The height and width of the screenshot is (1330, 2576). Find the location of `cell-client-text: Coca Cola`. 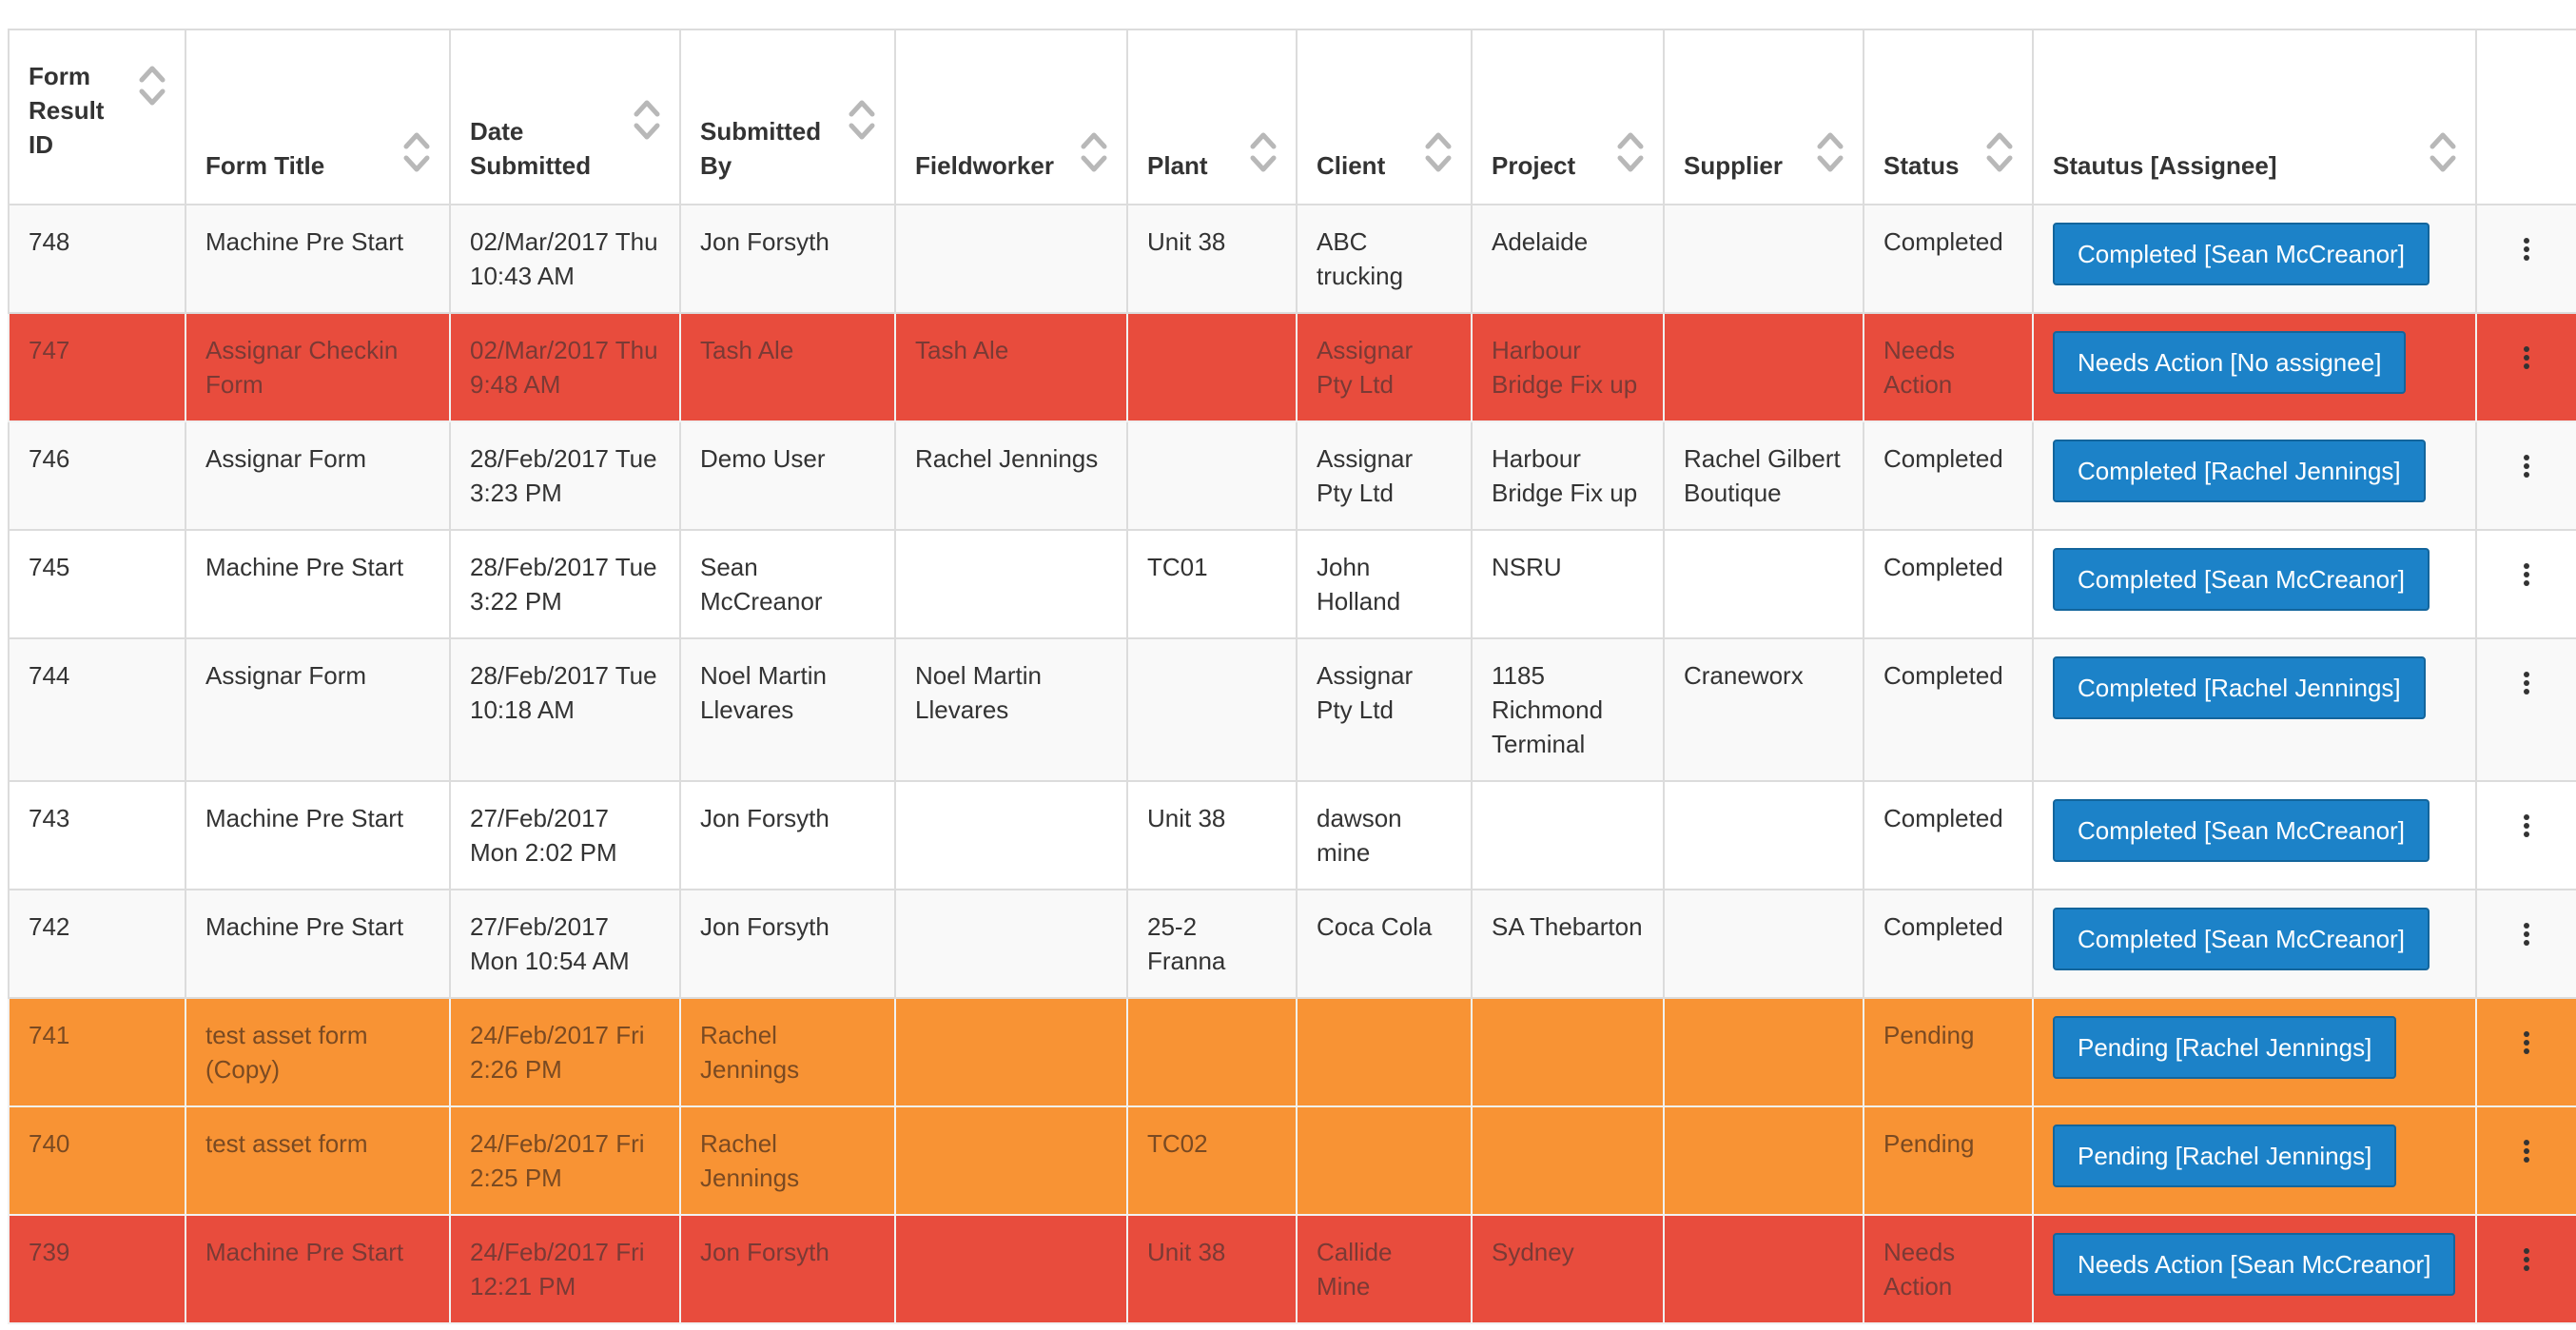

cell-client-text: Coca Cola is located at coordinates (1375, 926).